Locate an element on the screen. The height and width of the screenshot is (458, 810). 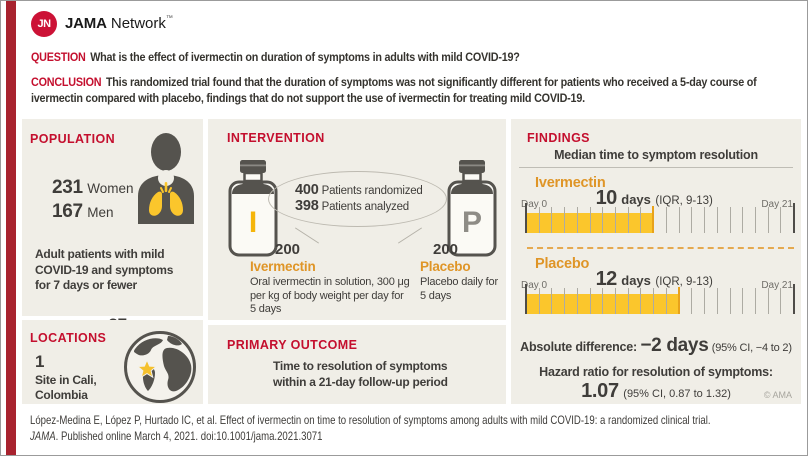
citation-journal: JAMA is located at coordinates (43, 435).